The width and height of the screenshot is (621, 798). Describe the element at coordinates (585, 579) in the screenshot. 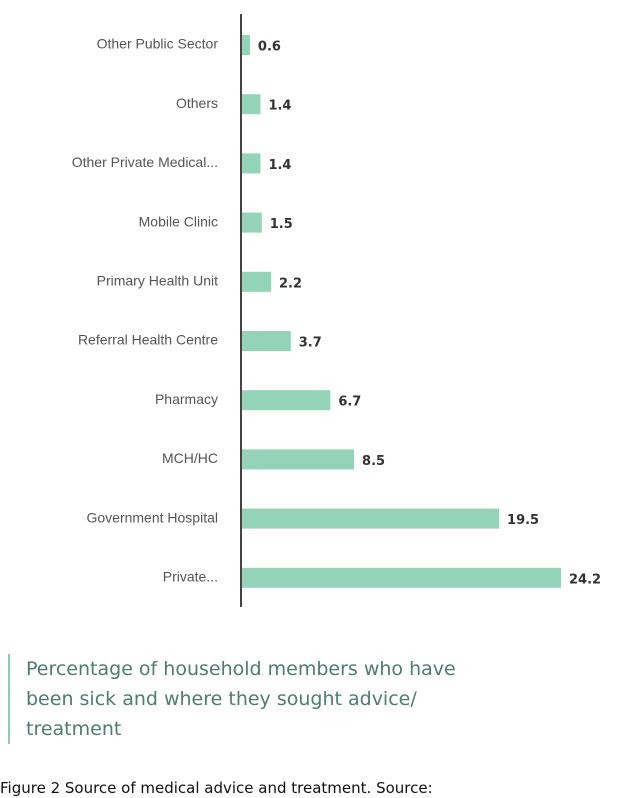

I see `value-label: 24.2` at that location.